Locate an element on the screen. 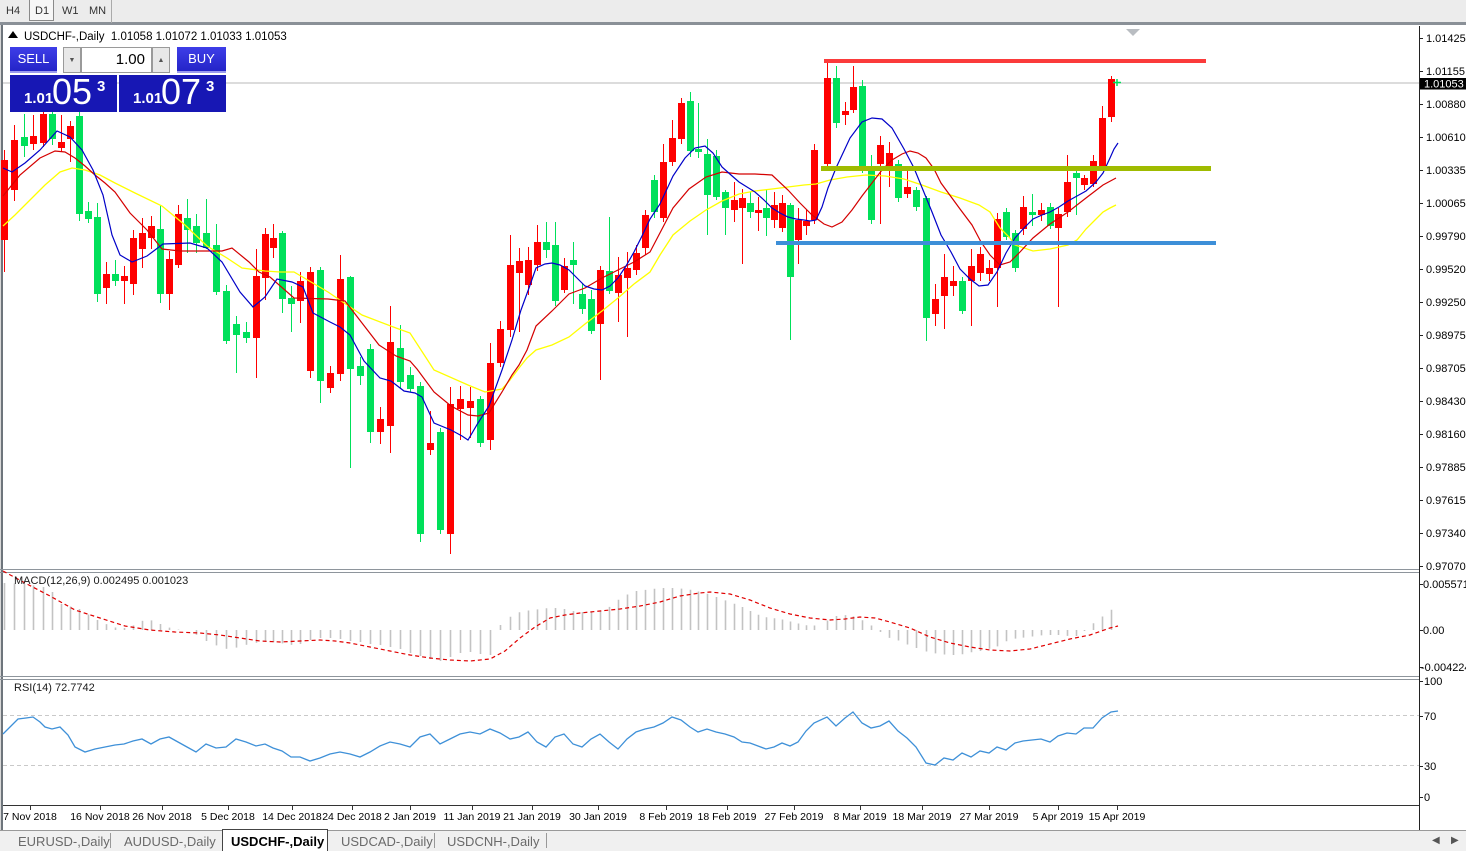 The image size is (1466, 851). svg-text: 0.98705 is located at coordinates (1446, 369).